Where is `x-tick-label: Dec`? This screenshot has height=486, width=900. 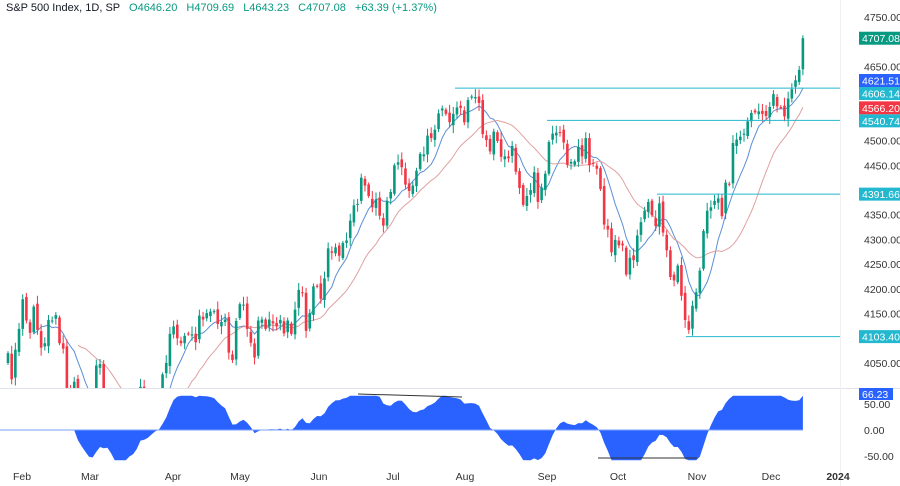
x-tick-label: Dec is located at coordinates (771, 477).